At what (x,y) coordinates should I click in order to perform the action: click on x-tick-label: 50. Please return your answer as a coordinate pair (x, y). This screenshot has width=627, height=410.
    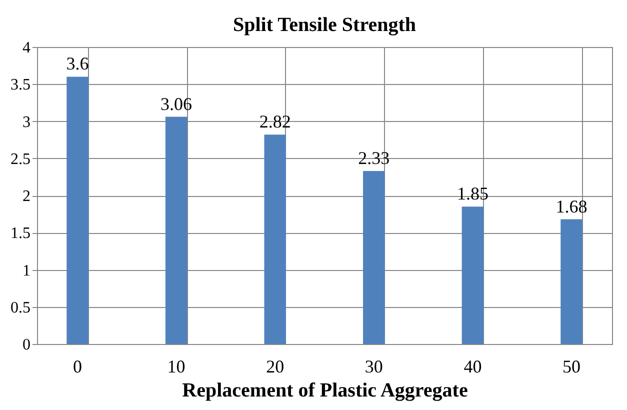
    Looking at the image, I should click on (571, 366).